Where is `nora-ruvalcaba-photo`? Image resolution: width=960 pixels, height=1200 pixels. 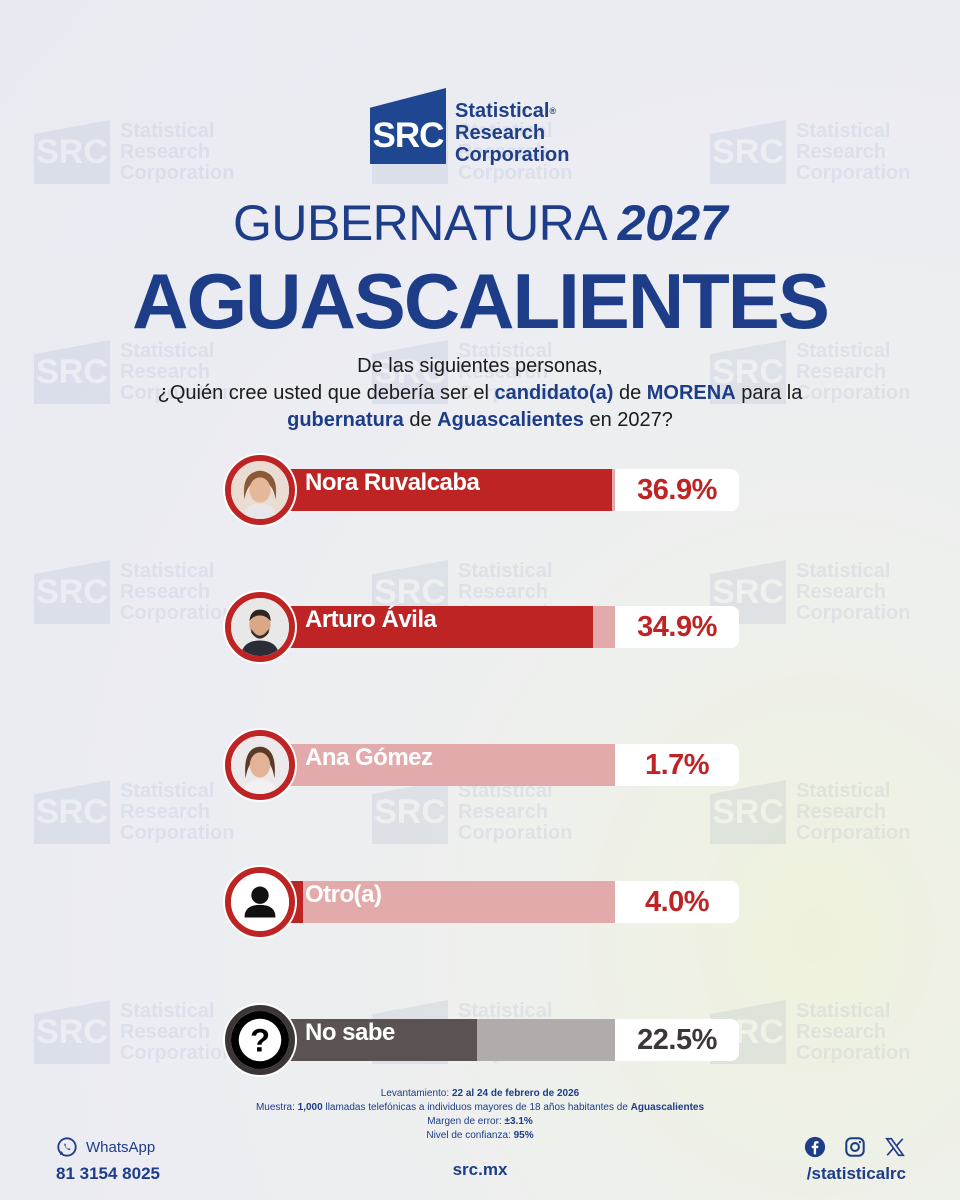
nora-ruvalcaba-photo is located at coordinates (260, 490).